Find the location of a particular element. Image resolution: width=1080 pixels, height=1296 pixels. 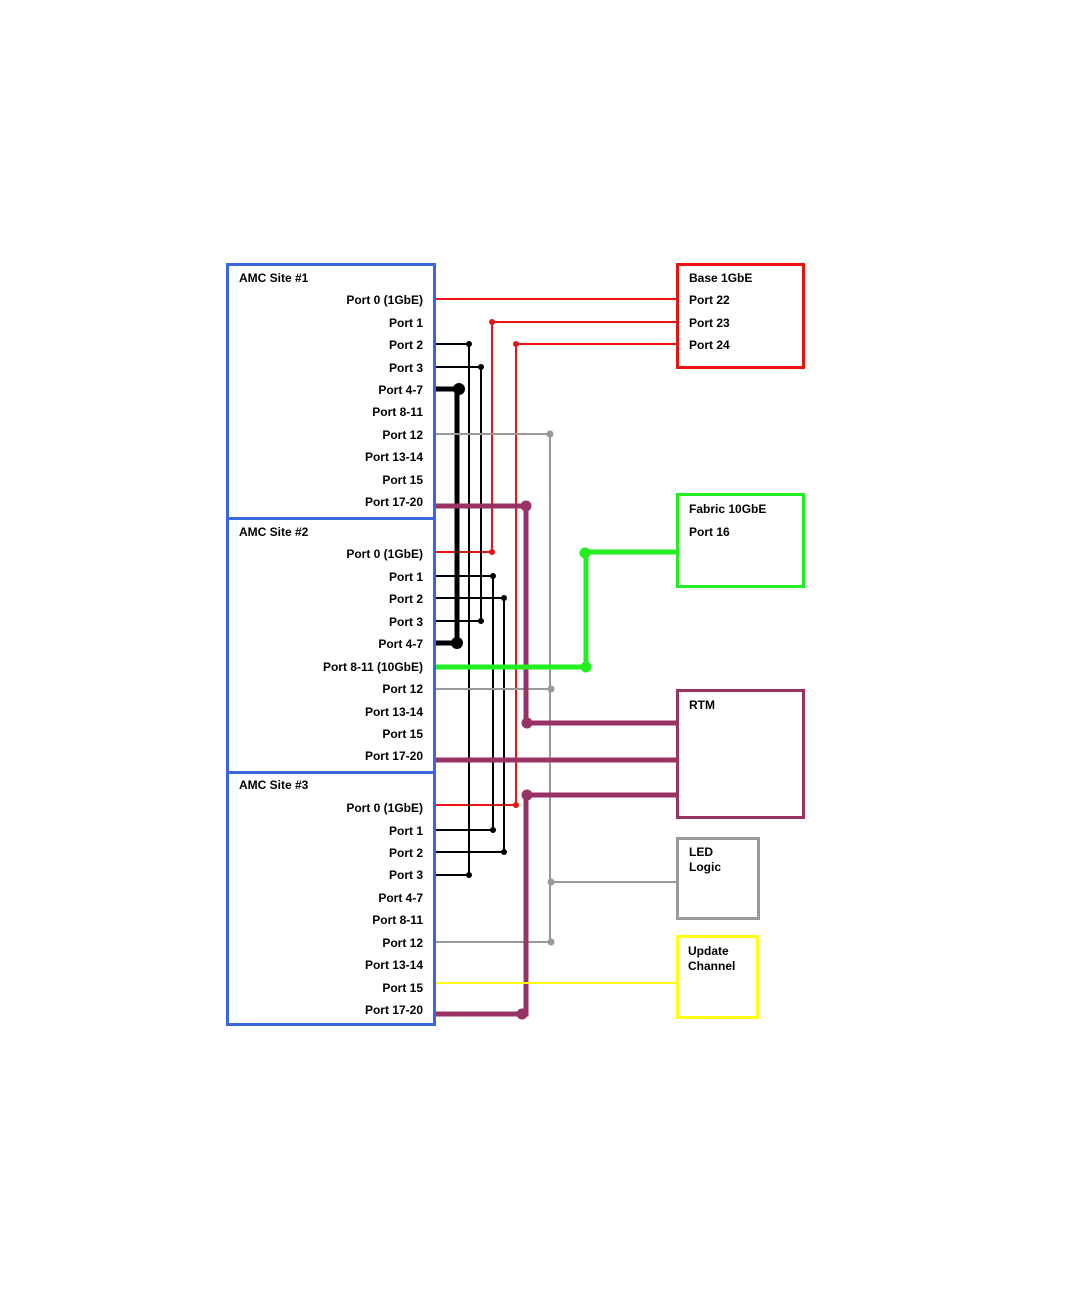

site2-port2-to-site3-port2 is located at coordinates (470, 725).